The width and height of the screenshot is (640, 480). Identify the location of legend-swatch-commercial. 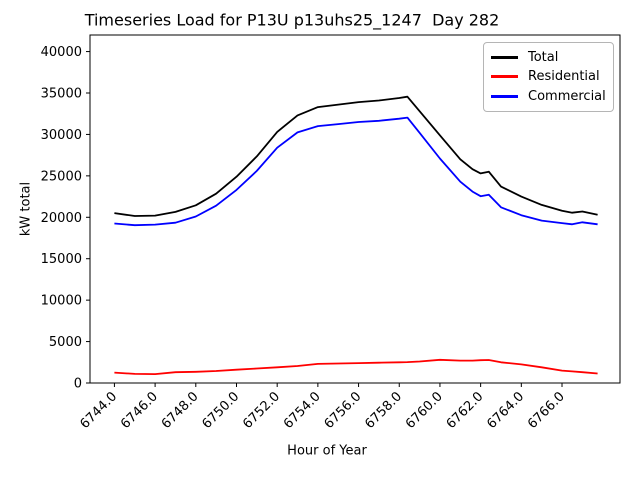
(504, 96).